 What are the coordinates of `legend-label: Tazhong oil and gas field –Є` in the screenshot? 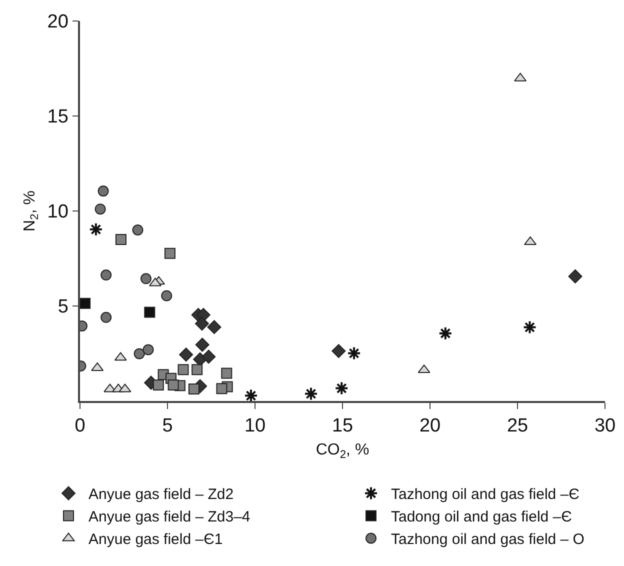 It's located at (485, 495).